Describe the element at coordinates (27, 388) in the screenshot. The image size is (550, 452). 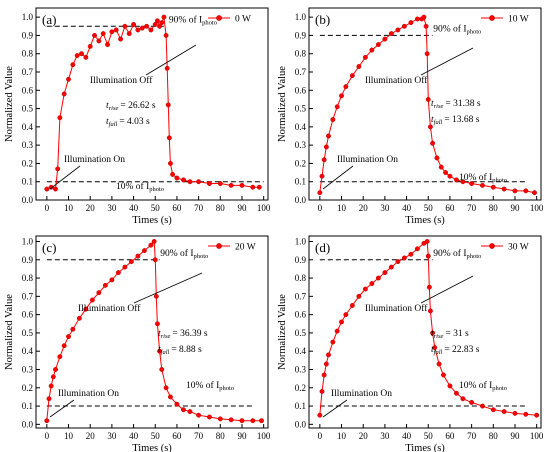
I see `y-tick-label: 0.2` at that location.